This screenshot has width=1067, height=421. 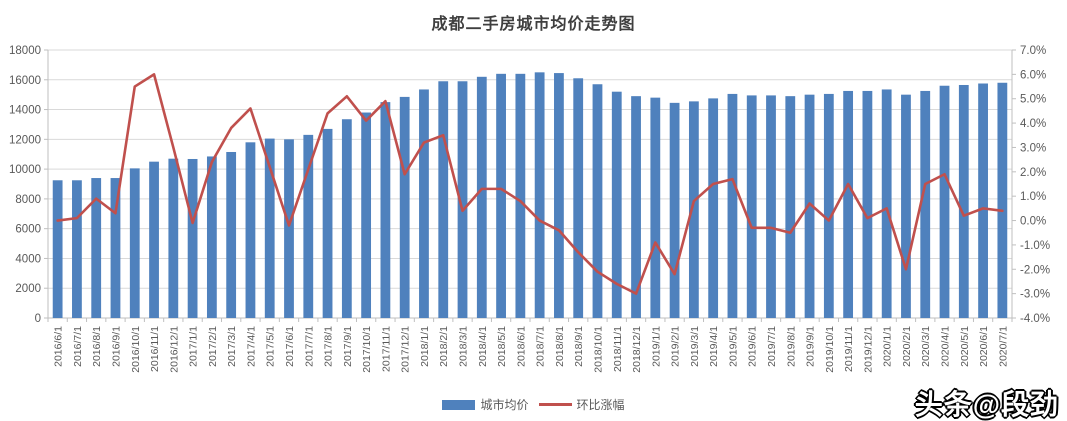 What do you see at coordinates (309, 346) in the screenshot?
I see `x-axis-category-label: 2017/7/1` at bounding box center [309, 346].